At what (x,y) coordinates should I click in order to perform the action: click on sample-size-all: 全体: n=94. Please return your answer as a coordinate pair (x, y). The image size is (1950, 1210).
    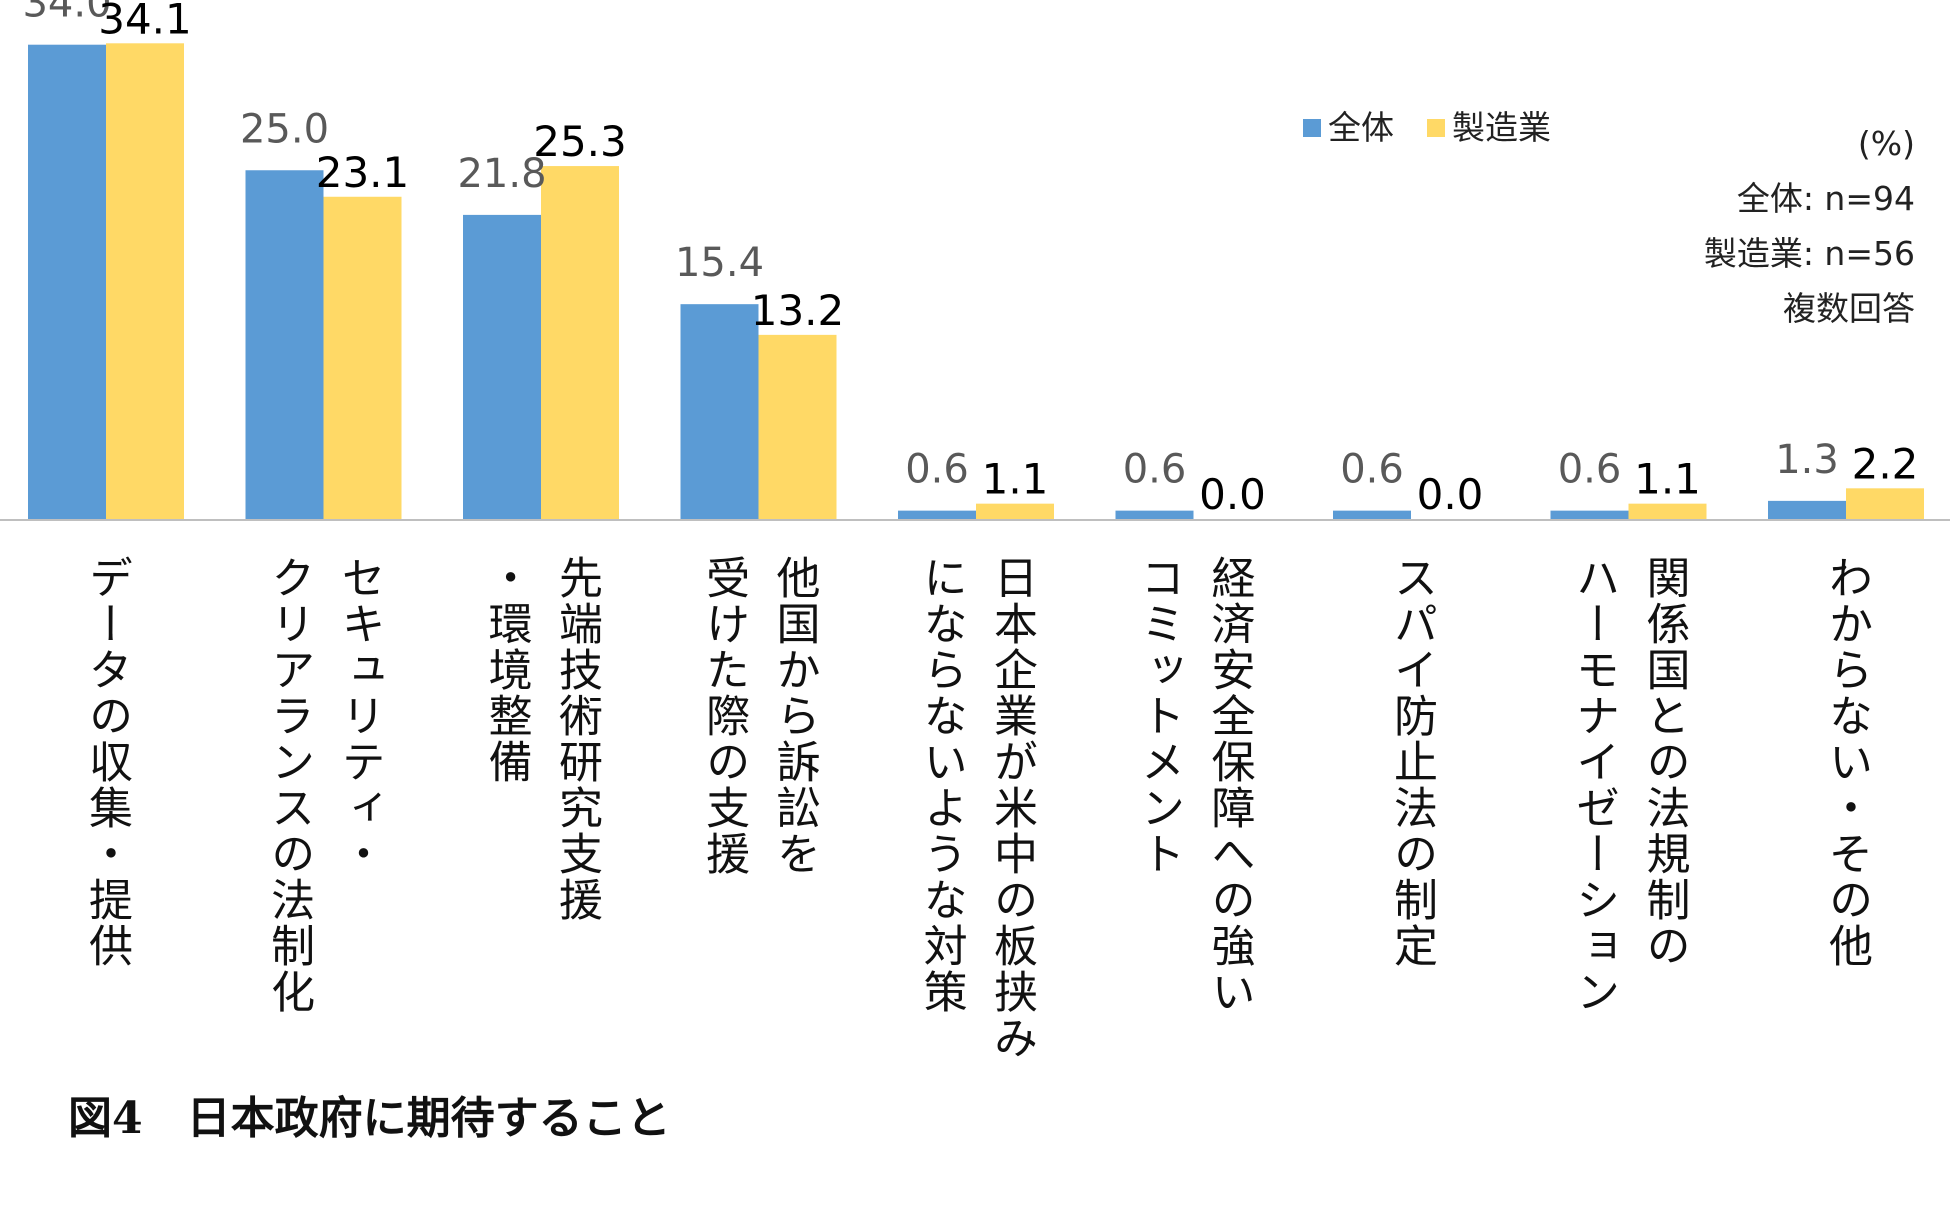
    Looking at the image, I should click on (1826, 198).